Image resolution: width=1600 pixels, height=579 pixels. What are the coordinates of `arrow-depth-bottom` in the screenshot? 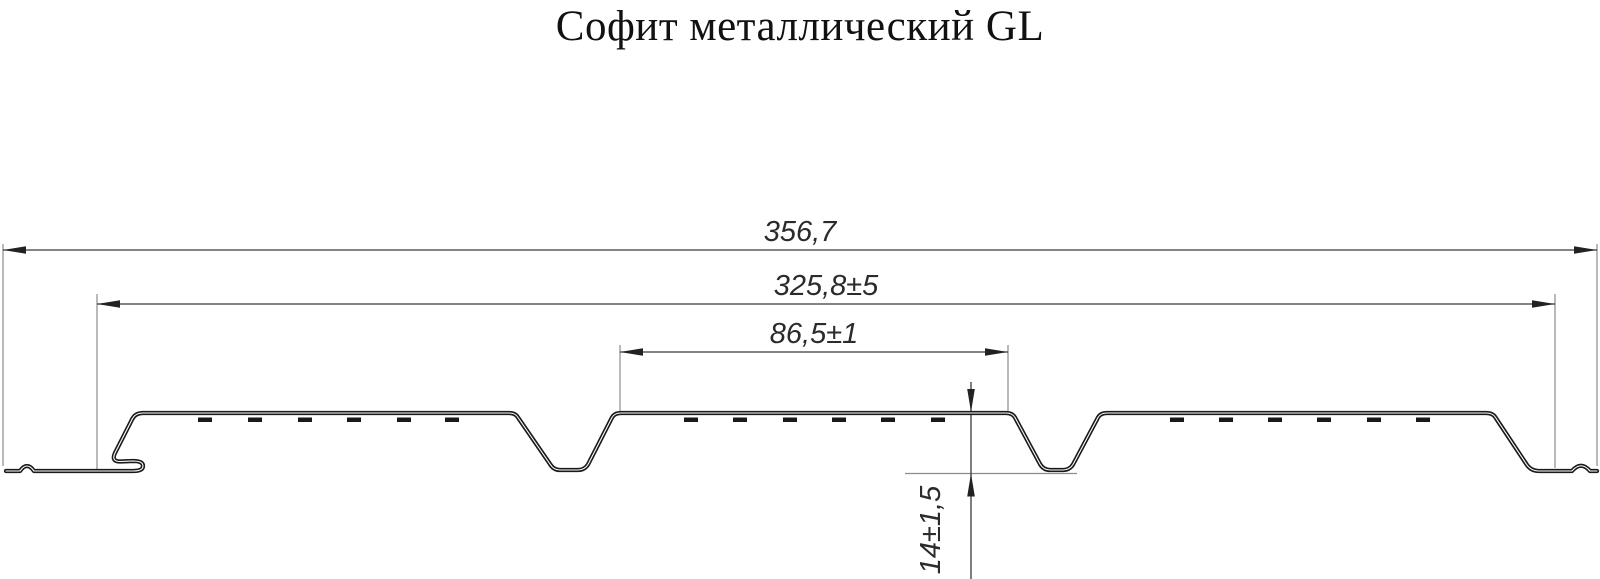 It's located at (971, 485).